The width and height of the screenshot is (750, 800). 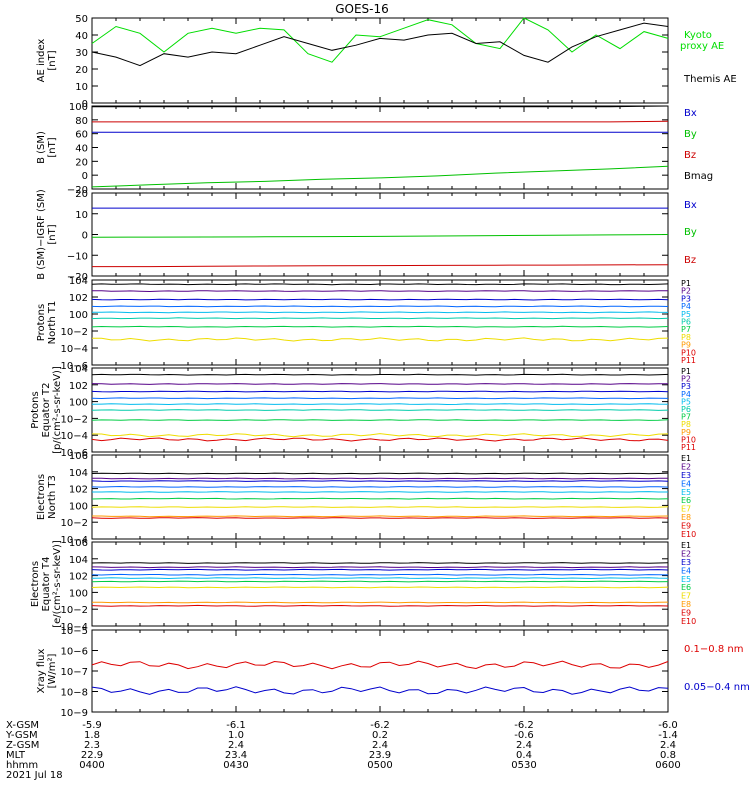 I want to click on x-row-label: hhmm, so click(x=22, y=765).